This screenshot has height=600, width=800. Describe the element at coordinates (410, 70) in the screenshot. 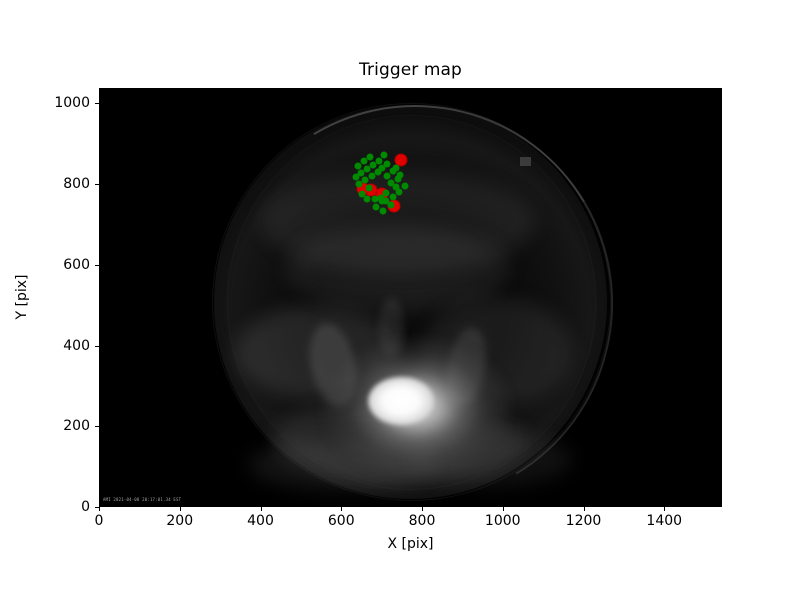

I see `chart-title: Trigger map` at that location.